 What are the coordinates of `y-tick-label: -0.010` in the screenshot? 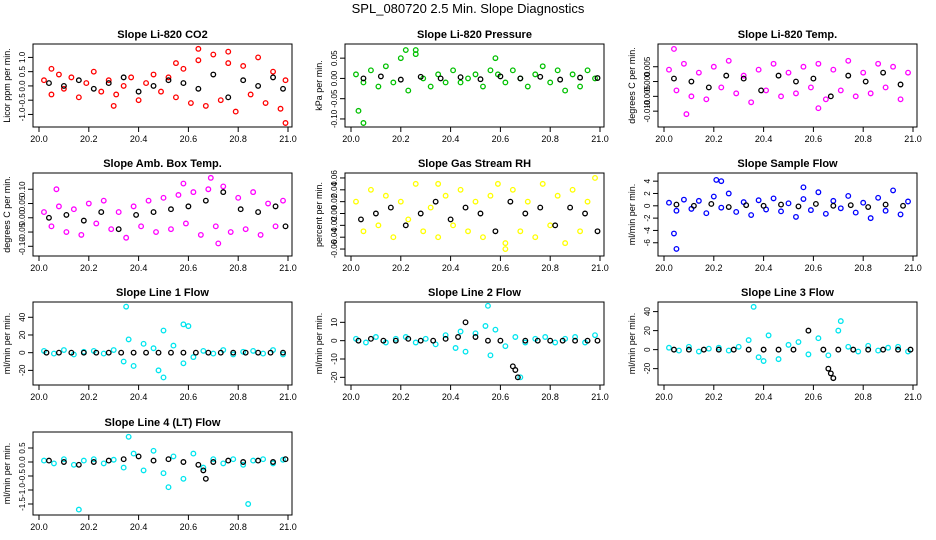 It's located at (647, 110).